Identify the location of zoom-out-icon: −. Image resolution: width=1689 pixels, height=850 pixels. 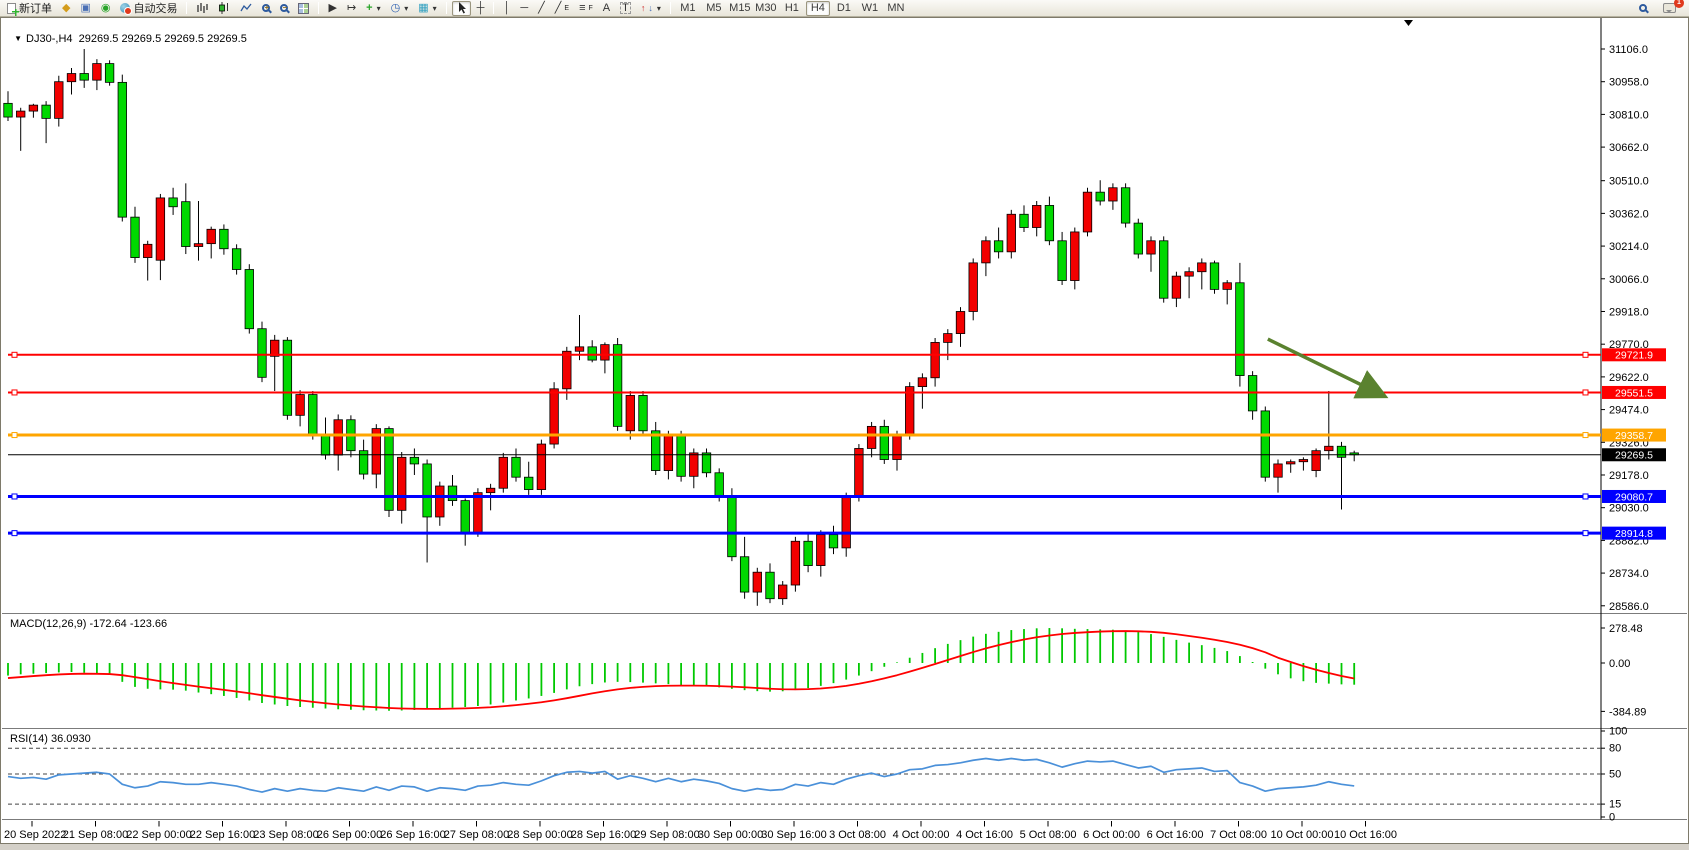
(284, 7).